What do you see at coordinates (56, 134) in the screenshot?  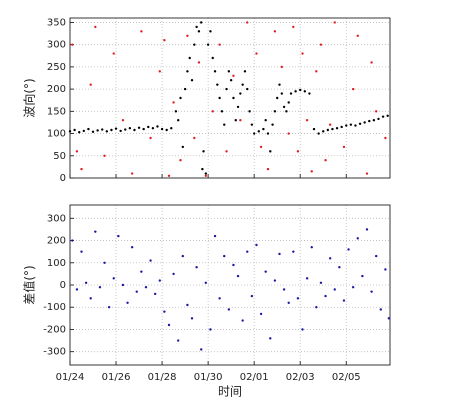 I see `y-tick-label: 100` at bounding box center [56, 134].